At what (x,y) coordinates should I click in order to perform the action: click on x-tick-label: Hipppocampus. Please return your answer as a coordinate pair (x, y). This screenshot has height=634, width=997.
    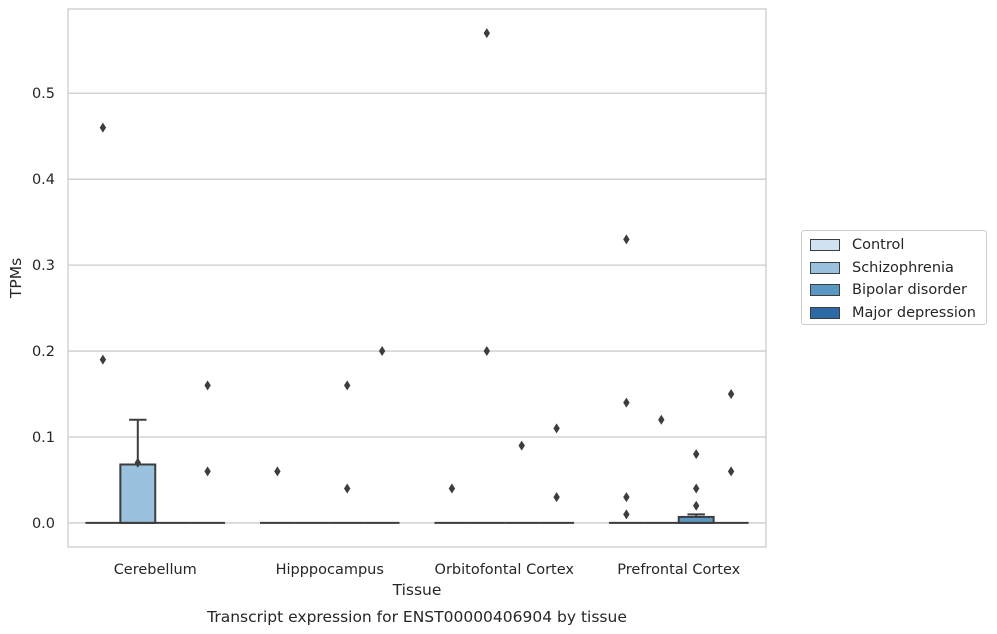
    Looking at the image, I should click on (330, 570).